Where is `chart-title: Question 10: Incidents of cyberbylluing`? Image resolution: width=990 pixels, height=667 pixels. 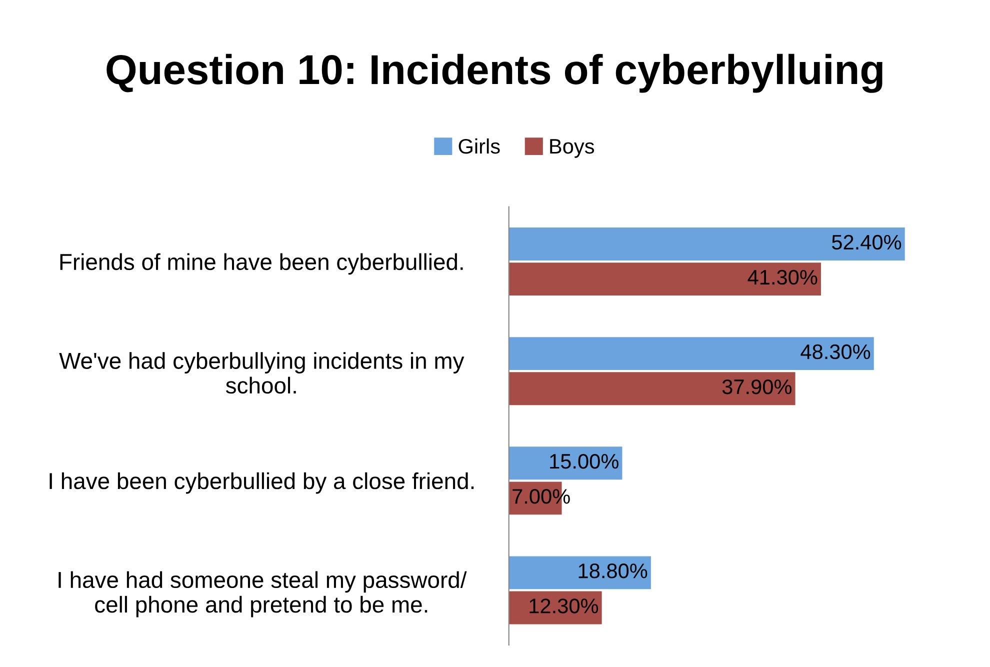 chart-title: Question 10: Incidents of cyberbylluing is located at coordinates (494, 73).